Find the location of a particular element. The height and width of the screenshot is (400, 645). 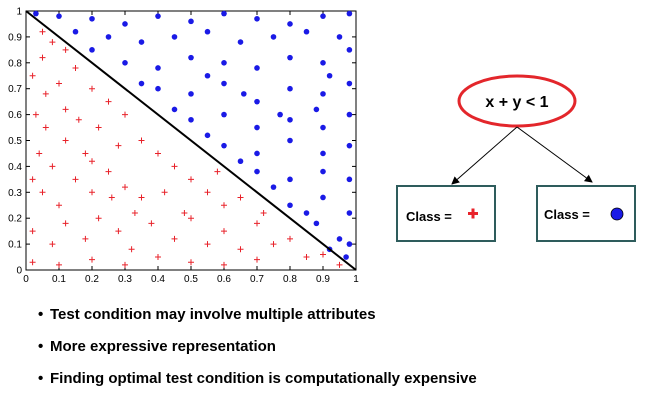

root-node-label: x + y < 1 is located at coordinates (516, 102).